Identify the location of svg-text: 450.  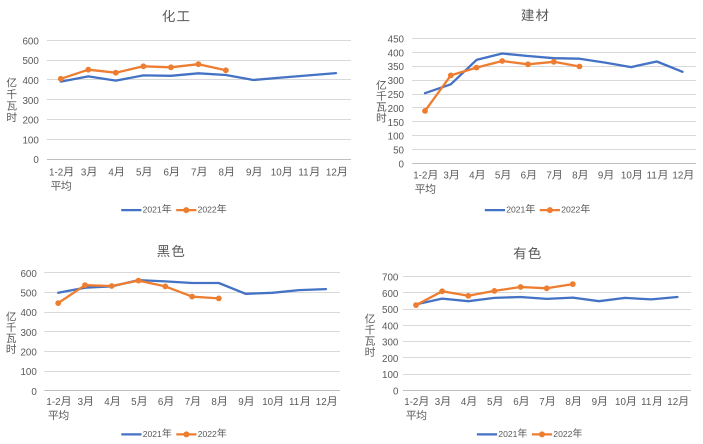
(396, 40).